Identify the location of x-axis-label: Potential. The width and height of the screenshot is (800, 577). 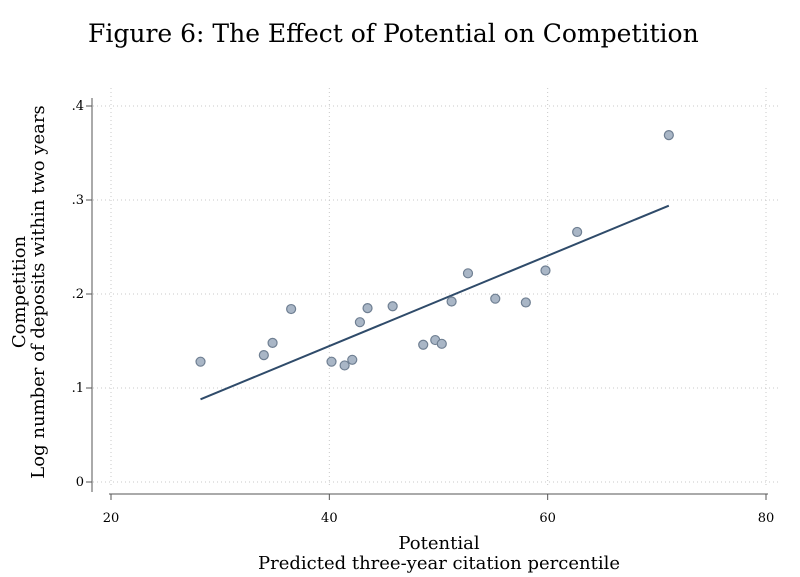
(438, 543).